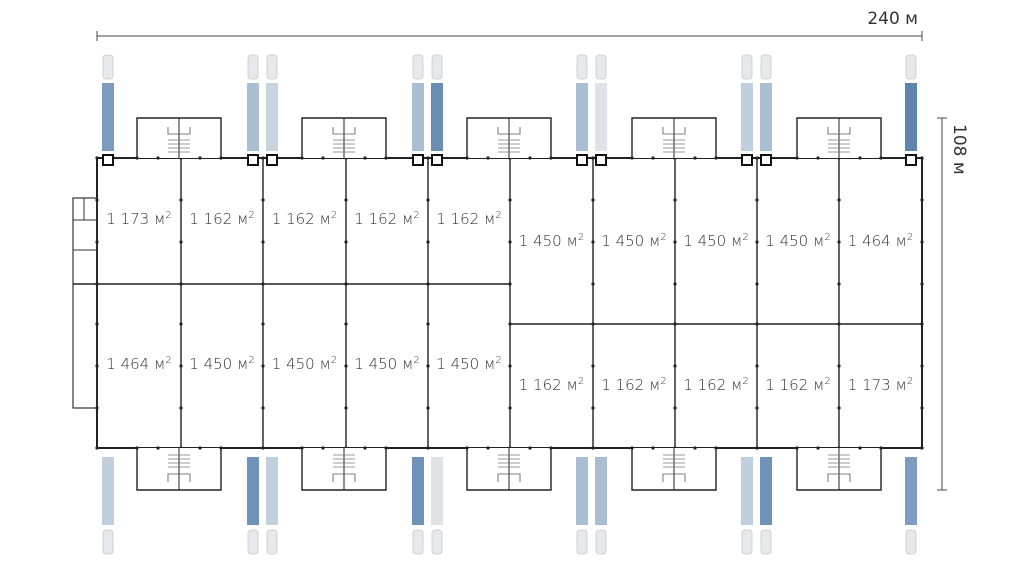  I want to click on unit-area-label: 1 464 м2, so click(880, 241).